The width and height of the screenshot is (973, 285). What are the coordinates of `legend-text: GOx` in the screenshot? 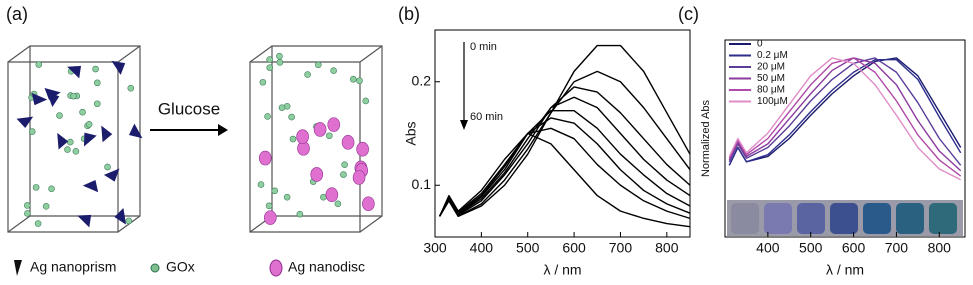 It's located at (180, 267).